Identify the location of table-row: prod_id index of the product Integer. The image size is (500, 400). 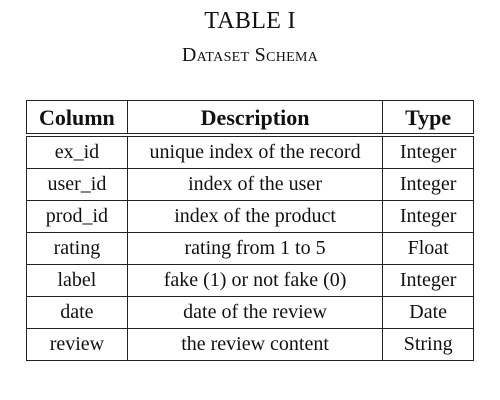
(250, 216).